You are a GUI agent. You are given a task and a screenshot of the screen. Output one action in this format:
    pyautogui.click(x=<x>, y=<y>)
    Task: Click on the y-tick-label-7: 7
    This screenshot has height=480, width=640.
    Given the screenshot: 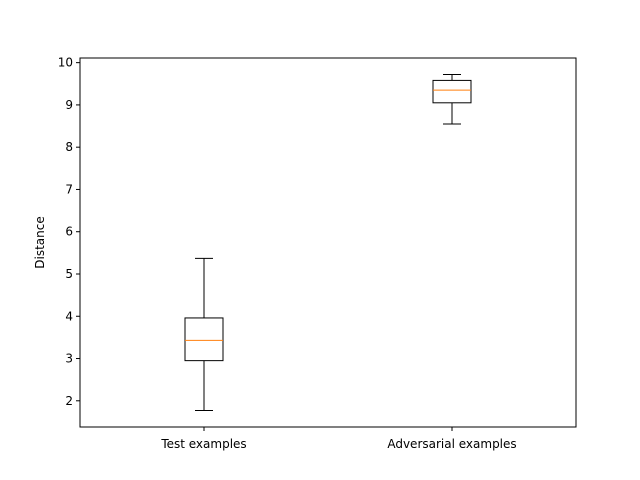 What is the action you would take?
    pyautogui.click(x=69, y=189)
    